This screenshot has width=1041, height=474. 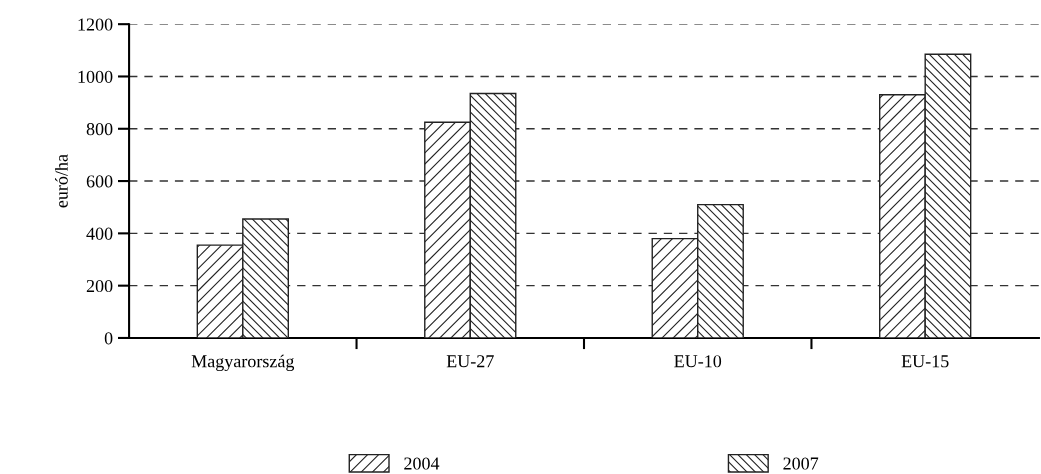 I want to click on y-tick-label: 1200, so click(x=95, y=24).